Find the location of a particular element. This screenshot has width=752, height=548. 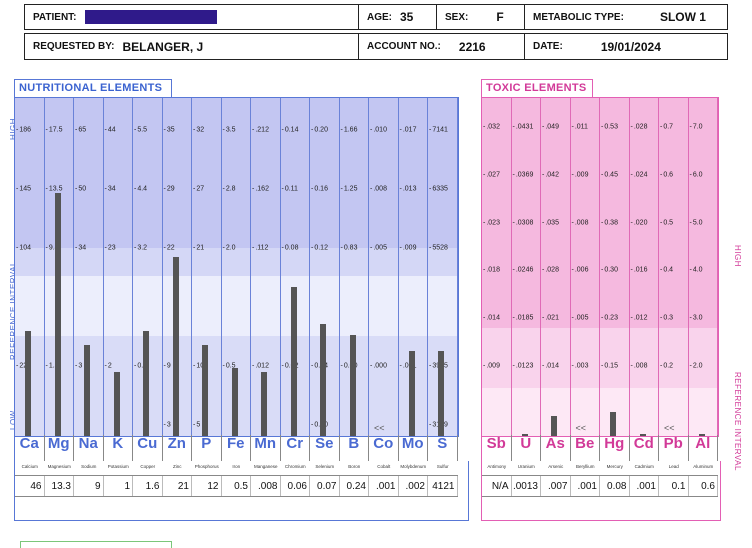

requested-value: BELANGER, J is located at coordinates (163, 46).